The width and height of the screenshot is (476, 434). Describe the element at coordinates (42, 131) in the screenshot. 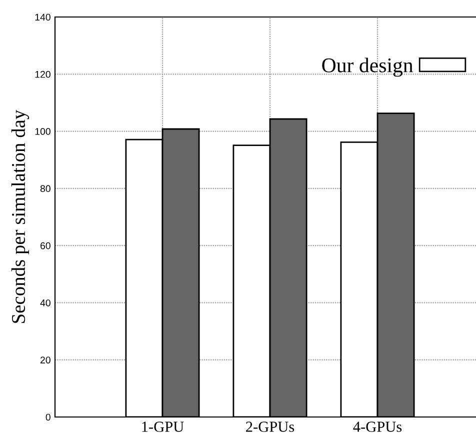

I see `y-tick-label: 100` at that location.